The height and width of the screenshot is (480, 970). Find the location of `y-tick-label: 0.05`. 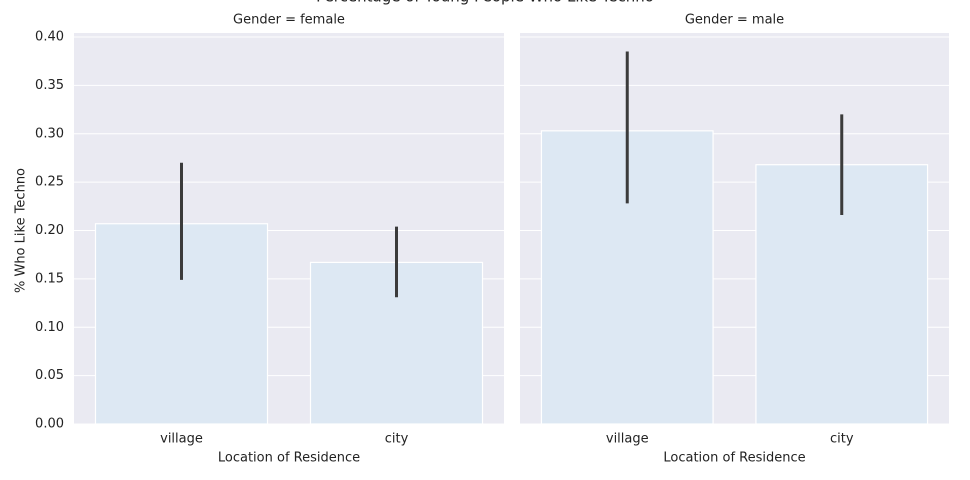

y-tick-label: 0.05 is located at coordinates (49, 375).